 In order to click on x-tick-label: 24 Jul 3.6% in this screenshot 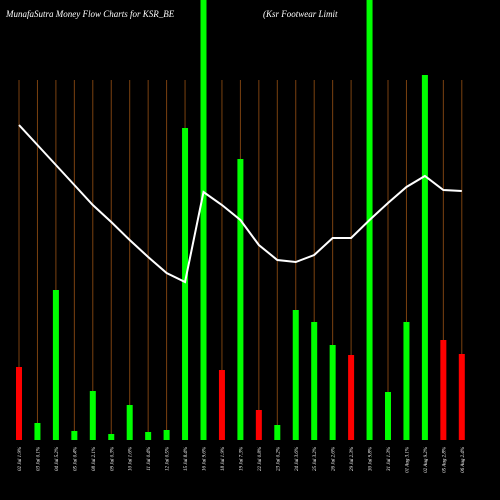, I will do `click(297, 459)`.